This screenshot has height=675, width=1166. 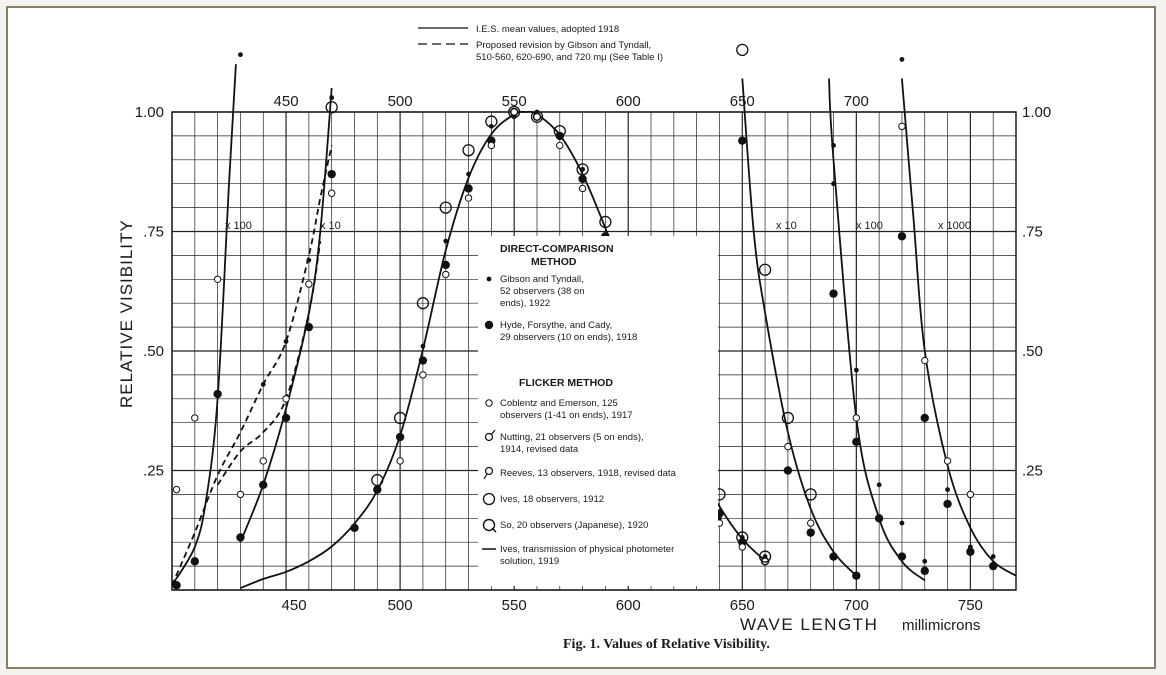 I want to click on y-tick-left: .25, so click(x=153, y=471).